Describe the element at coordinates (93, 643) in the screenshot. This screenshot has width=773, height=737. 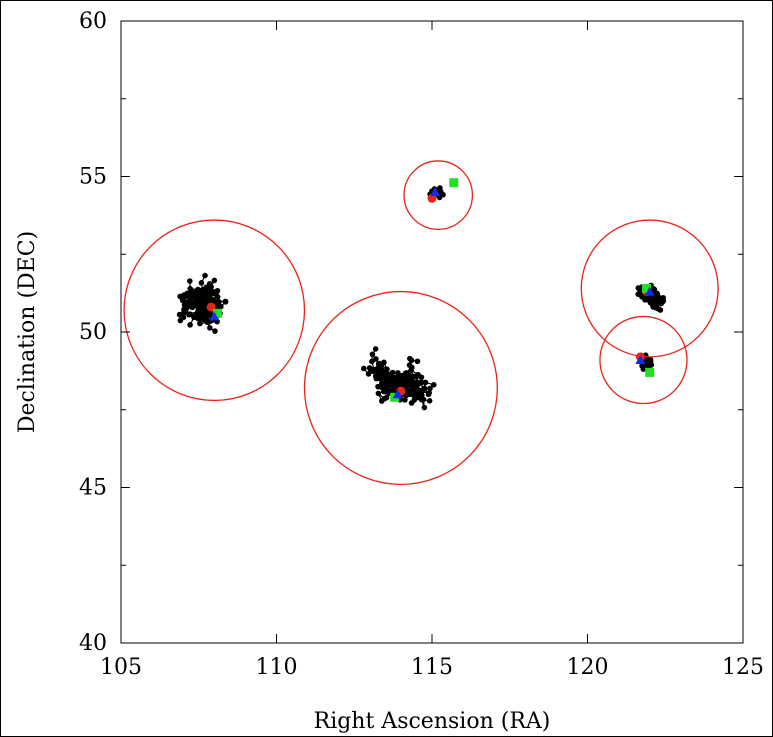
I see `y-tick-label: 40` at that location.